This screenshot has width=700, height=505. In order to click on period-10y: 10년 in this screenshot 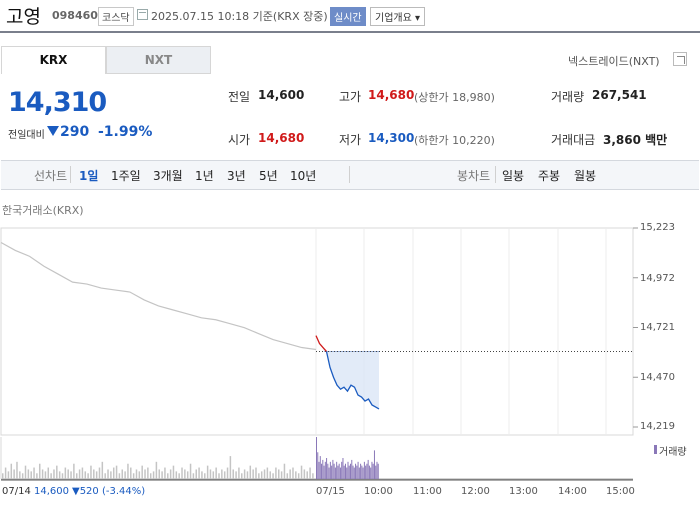, I will do `click(303, 176)`.